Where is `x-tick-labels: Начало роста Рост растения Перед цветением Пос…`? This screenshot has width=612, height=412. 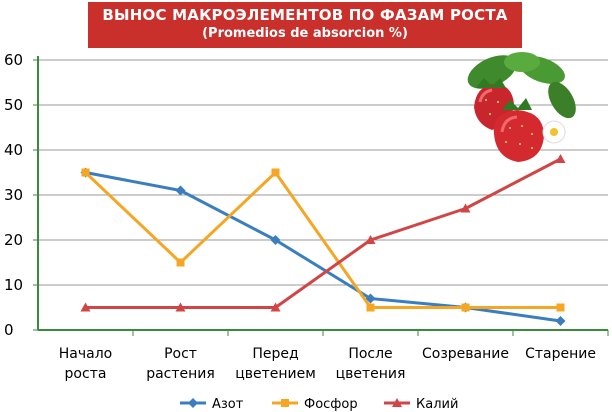 x-tick-labels: Начало роста Рост растения Перед цветением Пос… is located at coordinates (327, 364).